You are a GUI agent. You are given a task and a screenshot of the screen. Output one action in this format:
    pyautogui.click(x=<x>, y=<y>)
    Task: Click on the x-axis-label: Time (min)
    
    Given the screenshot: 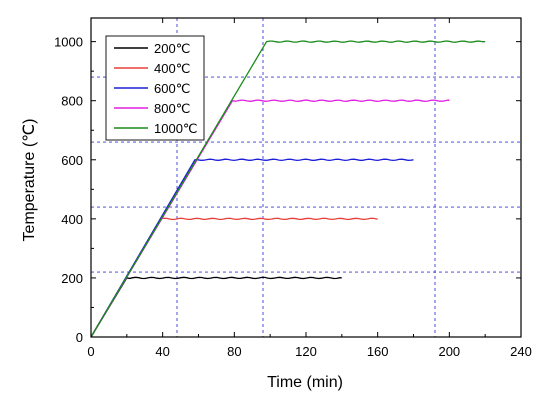 What is the action you would take?
    pyautogui.click(x=305, y=382)
    